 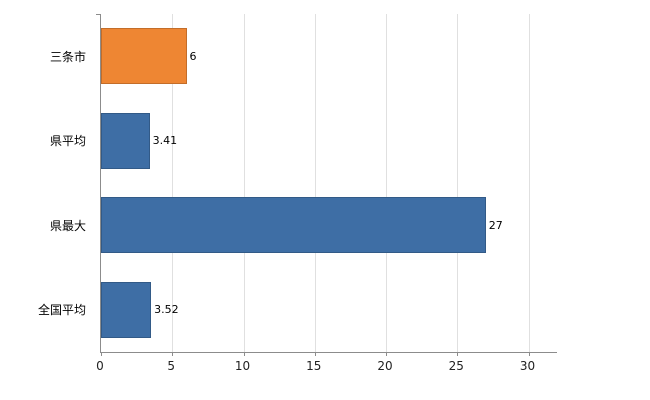 What do you see at coordinates (67, 141) in the screenshot?
I see `category-label-pref-avg: 県平均` at bounding box center [67, 141].